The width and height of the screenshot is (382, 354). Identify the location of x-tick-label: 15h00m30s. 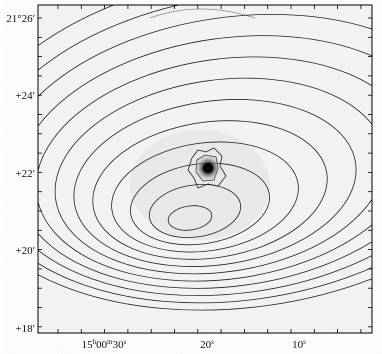
(104, 344).